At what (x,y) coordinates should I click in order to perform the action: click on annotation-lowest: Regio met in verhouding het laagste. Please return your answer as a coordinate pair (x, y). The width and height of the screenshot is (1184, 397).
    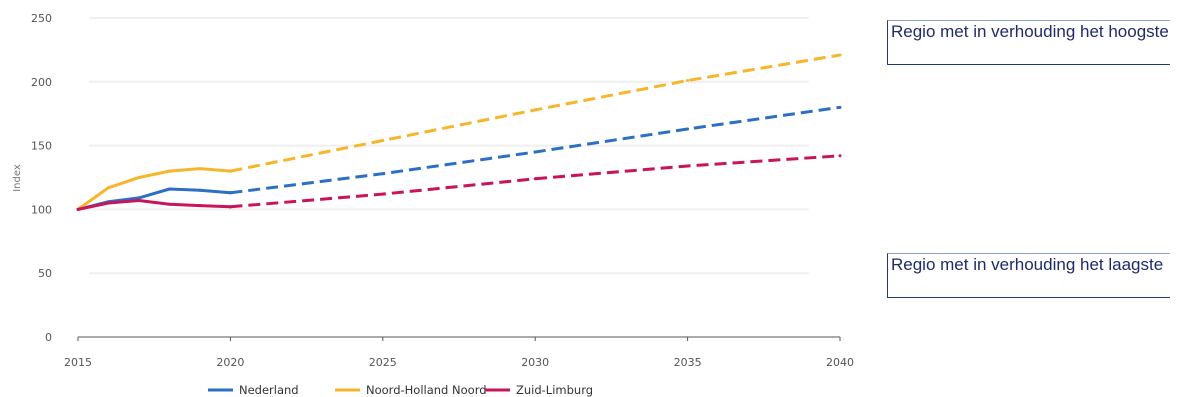
    Looking at the image, I should click on (1028, 275).